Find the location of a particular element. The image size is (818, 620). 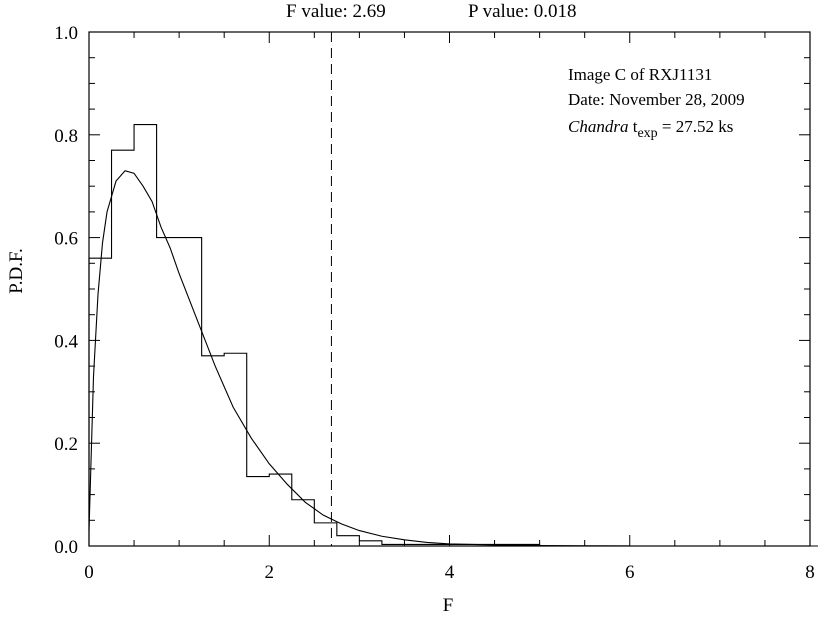

annotation-t: t is located at coordinates (632, 126).